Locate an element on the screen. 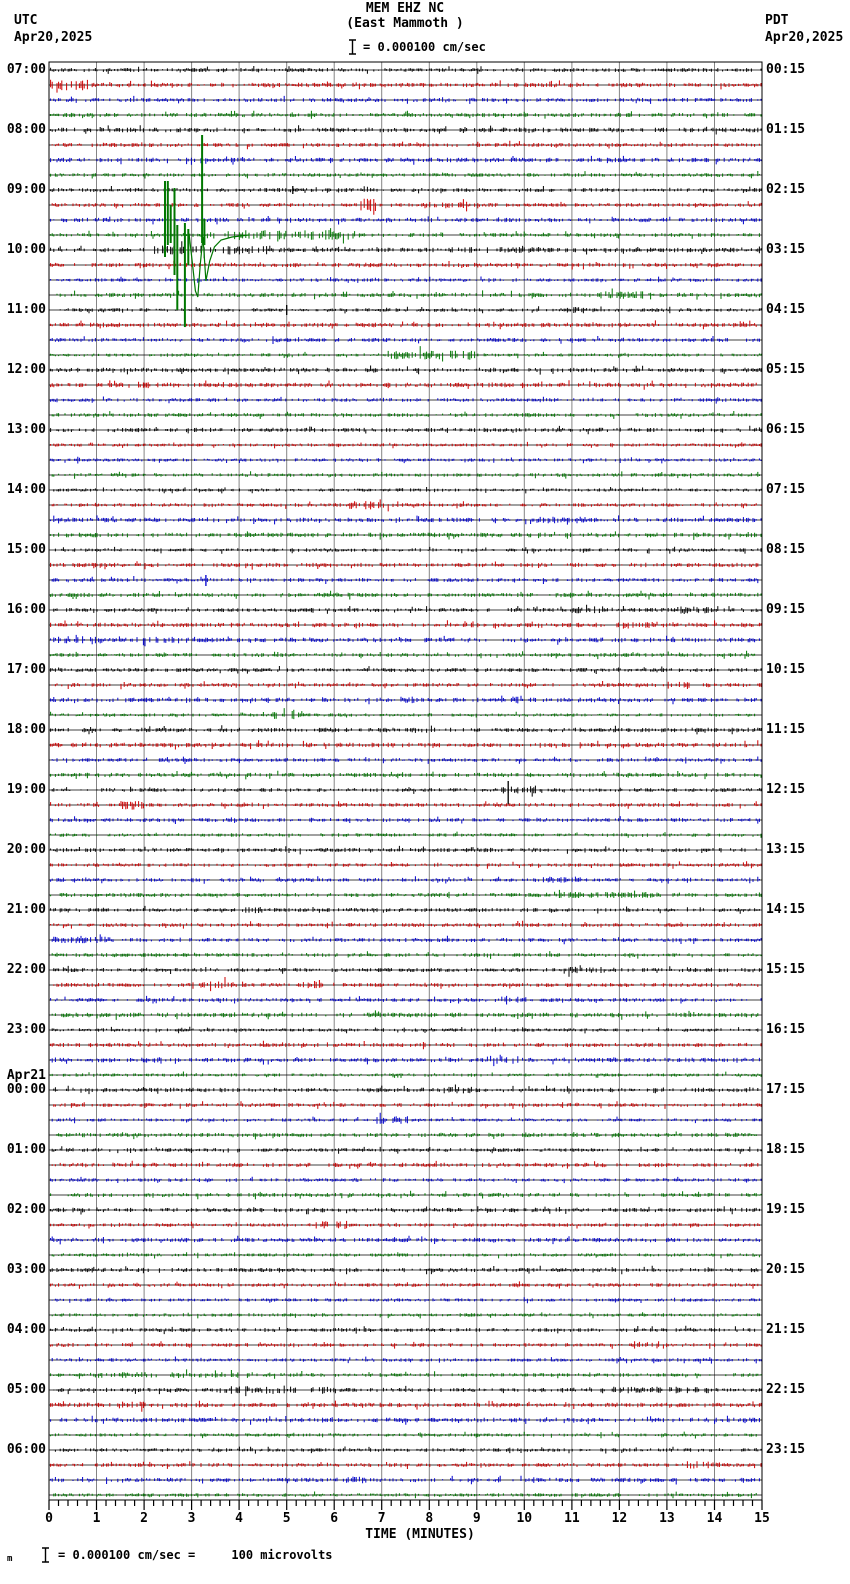  main-earthquake-event is located at coordinates (206, 231).